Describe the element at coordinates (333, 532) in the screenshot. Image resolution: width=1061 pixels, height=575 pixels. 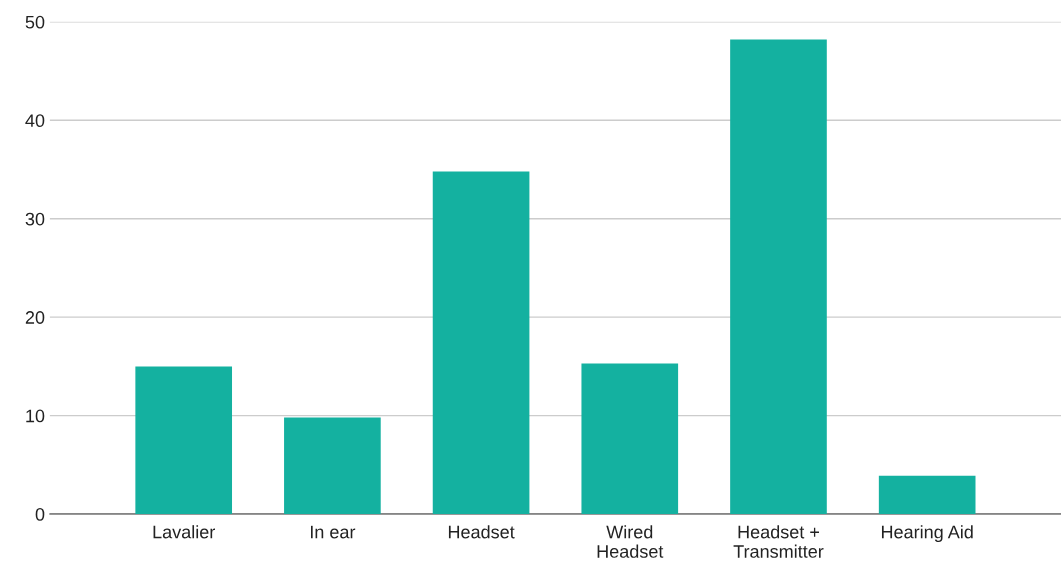
I see `x-tick-label: In ear` at that location.